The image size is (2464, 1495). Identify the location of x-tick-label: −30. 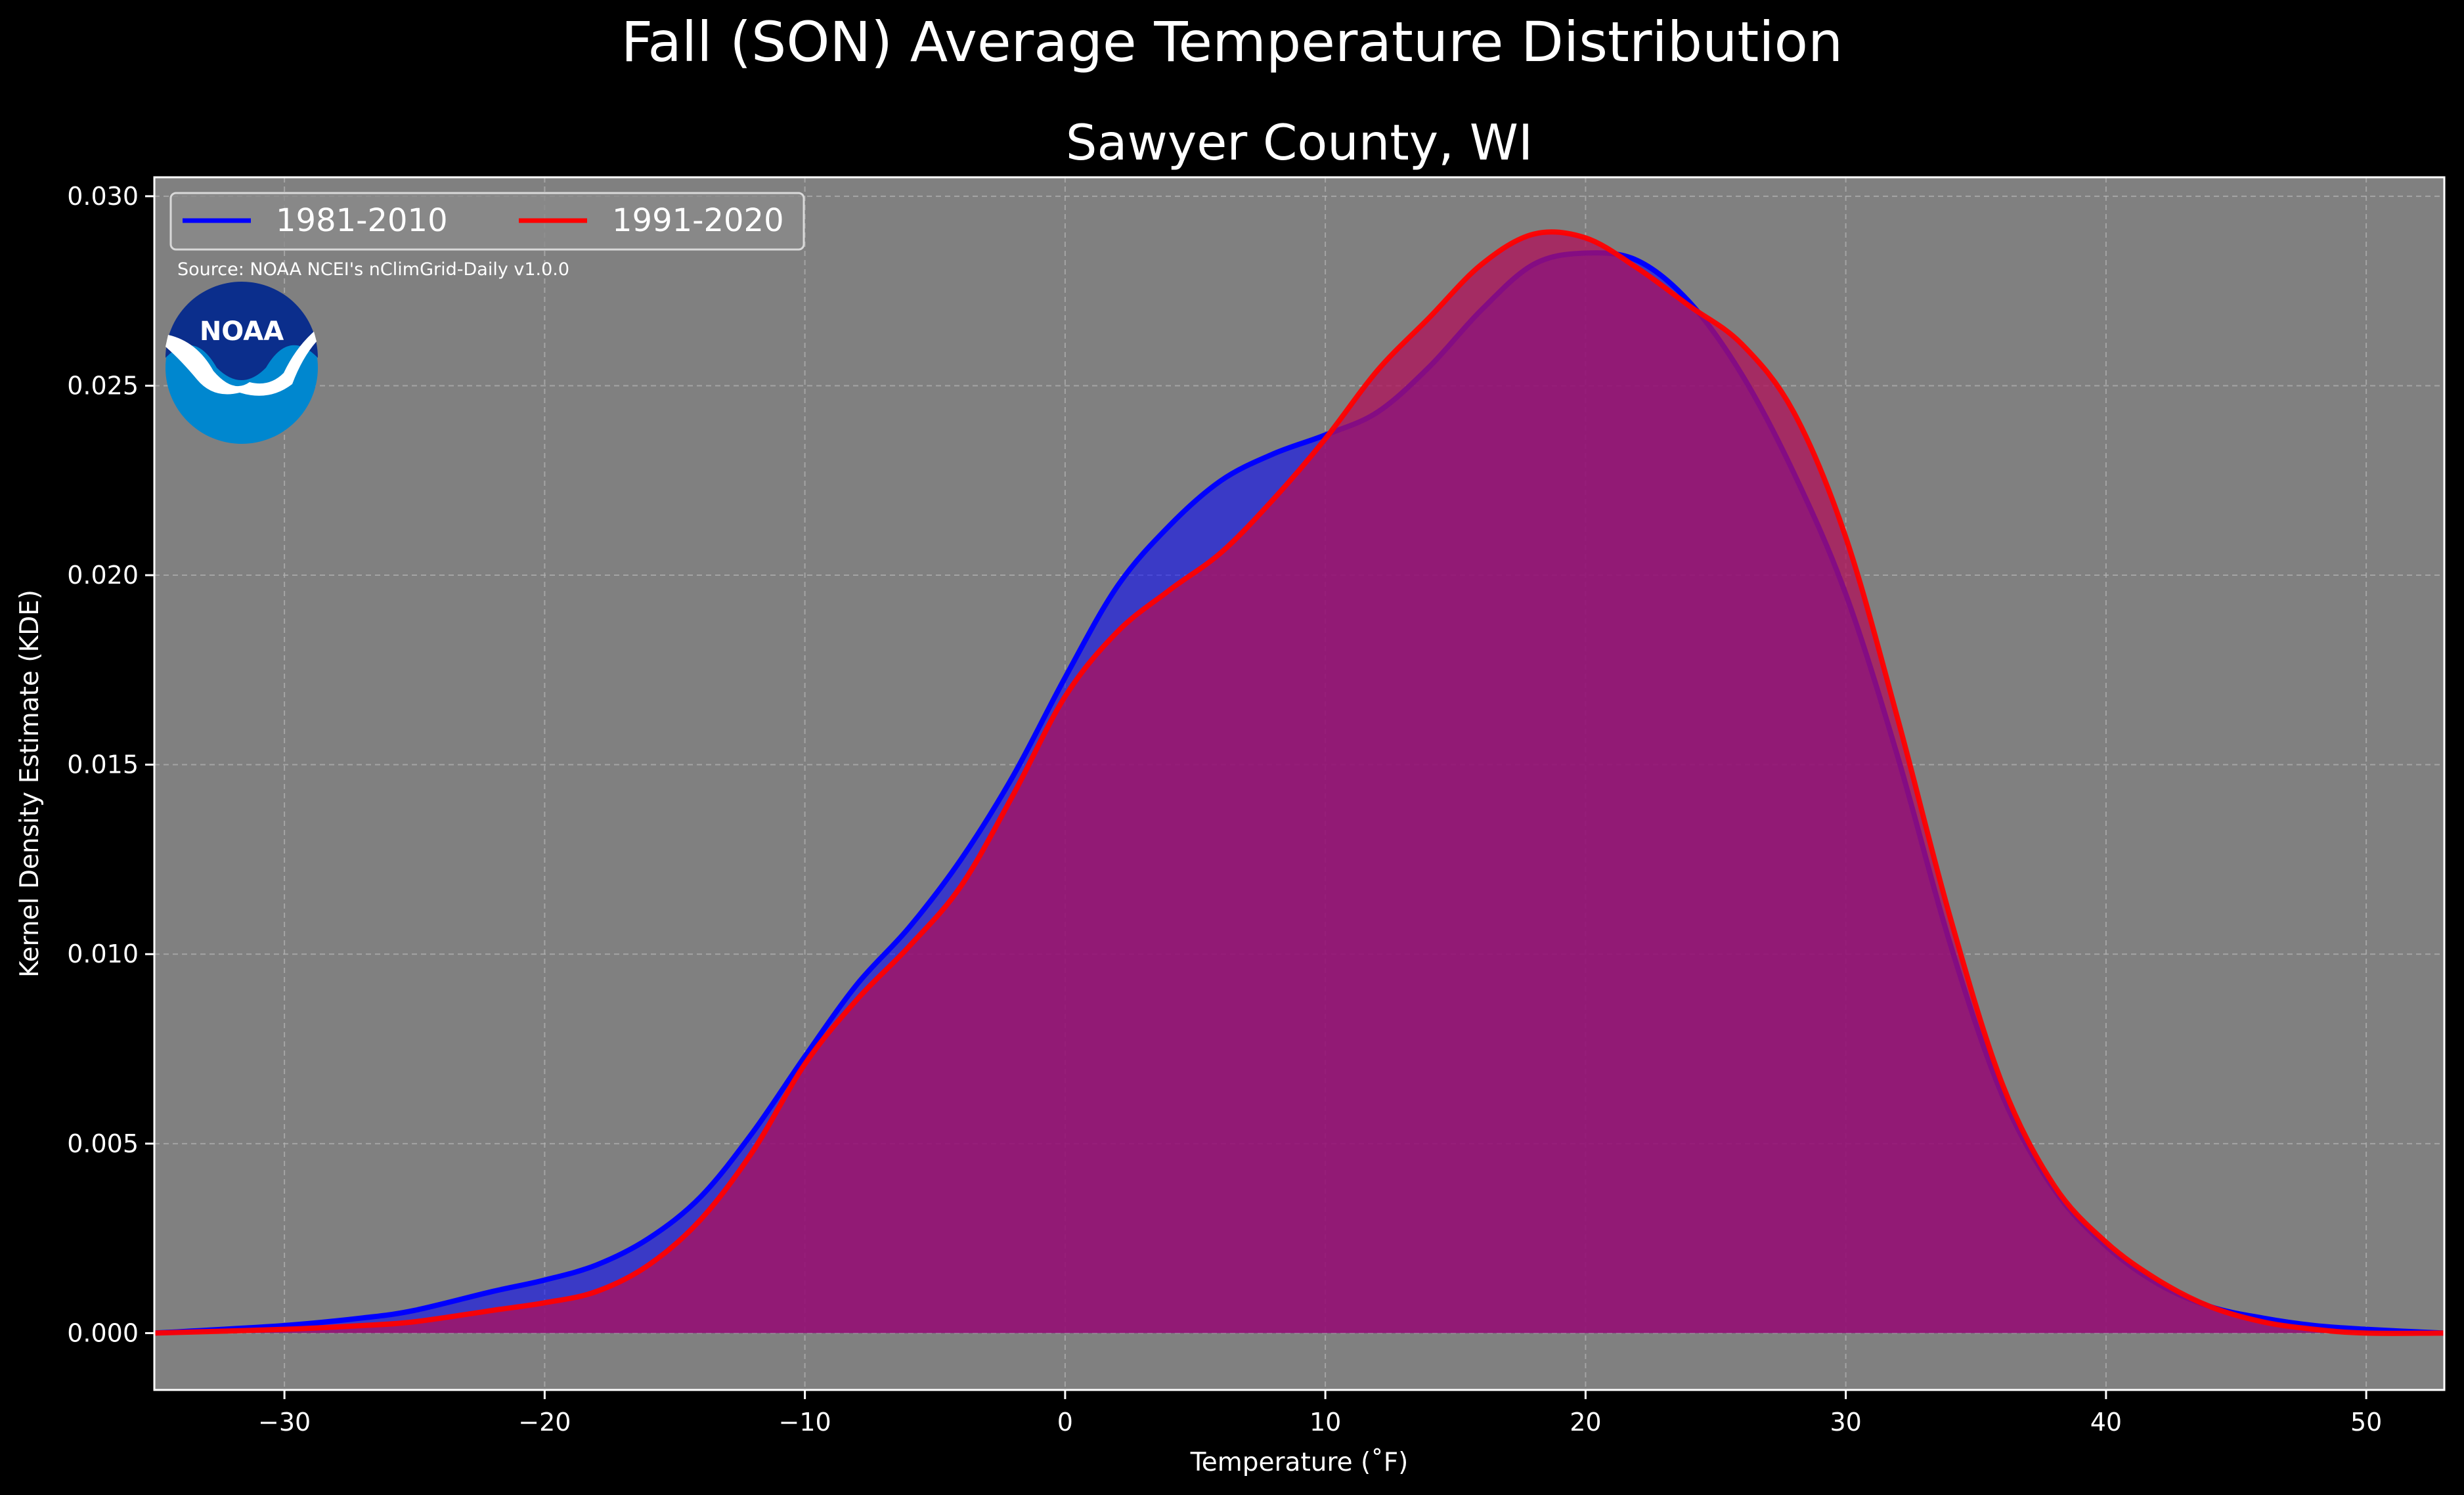
(284, 1422).